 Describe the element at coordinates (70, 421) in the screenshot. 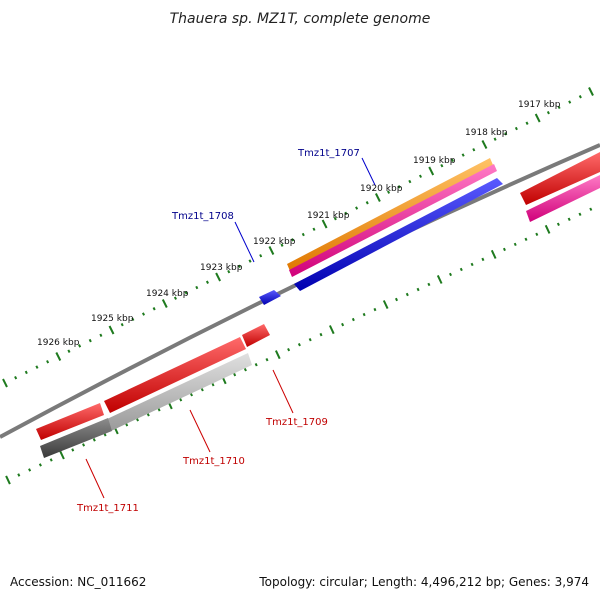

I see `gene-tmz1t-1711-red-arrow` at that location.